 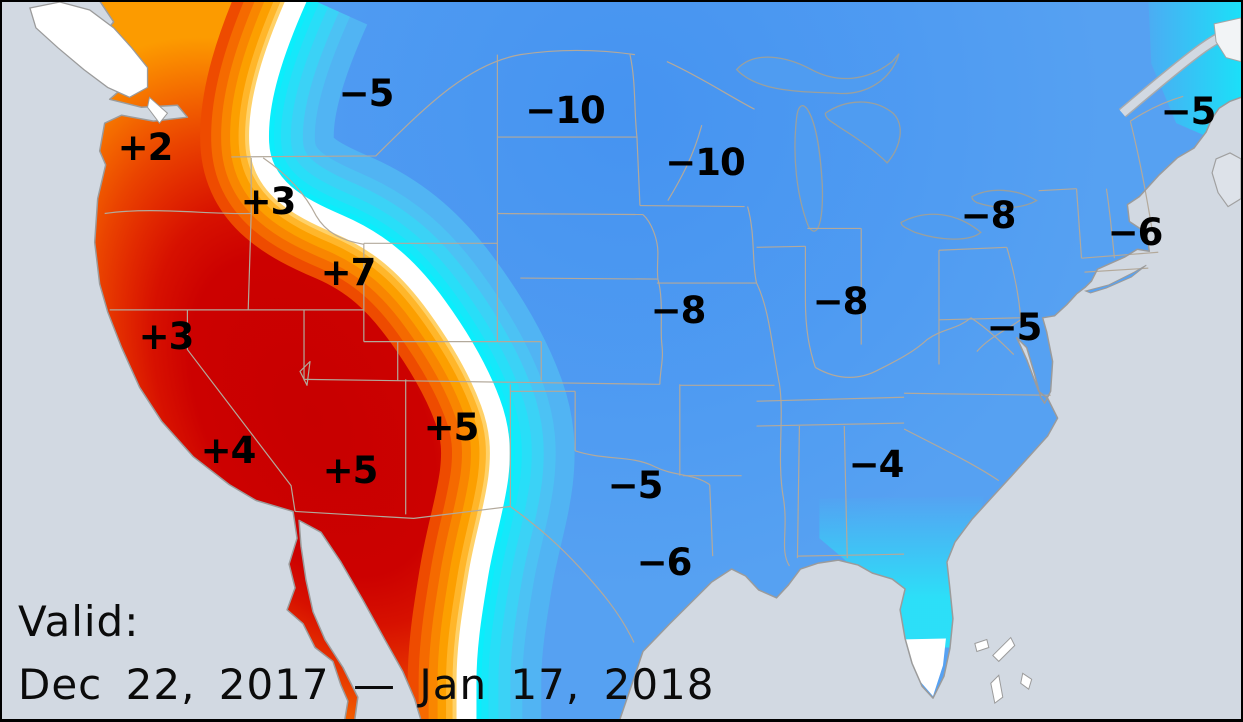 What do you see at coordinates (79, 621) in the screenshot?
I see `valid-label: Valid:` at bounding box center [79, 621].